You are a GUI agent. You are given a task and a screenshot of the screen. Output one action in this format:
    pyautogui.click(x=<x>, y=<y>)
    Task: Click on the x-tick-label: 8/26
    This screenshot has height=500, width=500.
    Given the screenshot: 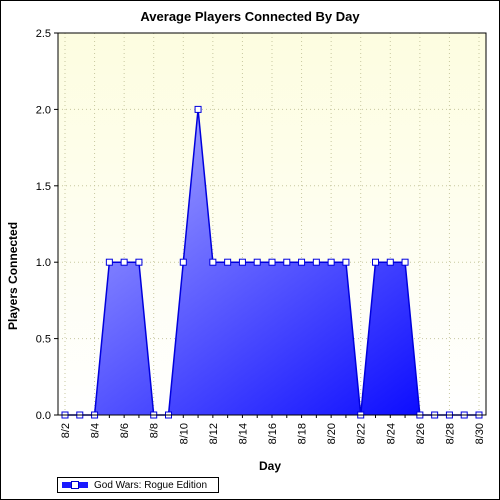 What is the action you would take?
    pyautogui.click(x=421, y=433)
    